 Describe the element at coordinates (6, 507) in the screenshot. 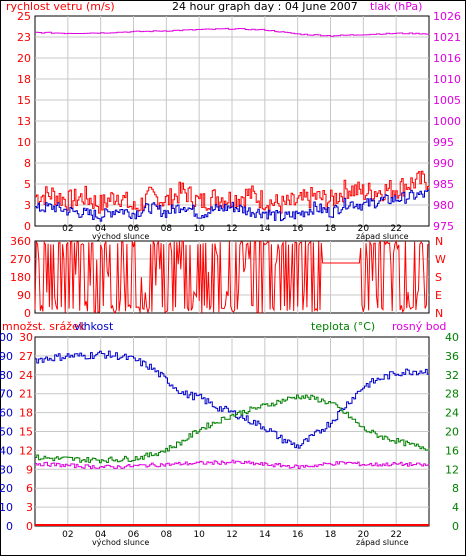

I see `humidity-y-tick: 10` at that location.